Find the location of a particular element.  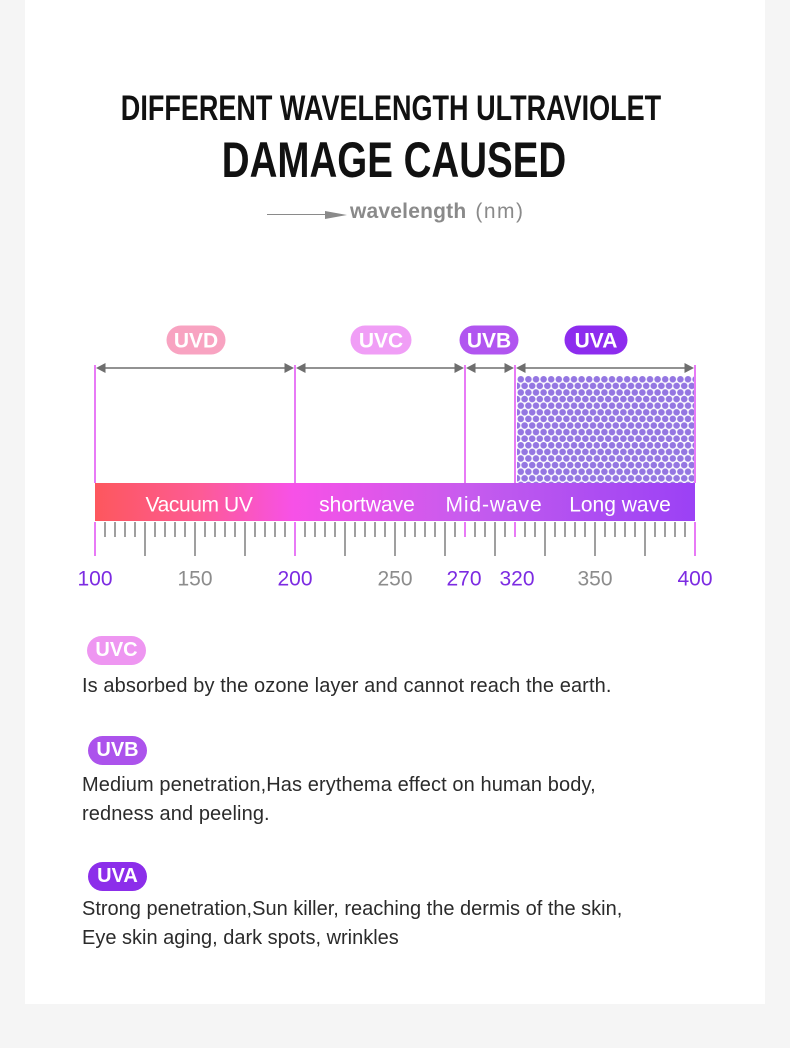

svg-text: UVB is located at coordinates (489, 341).